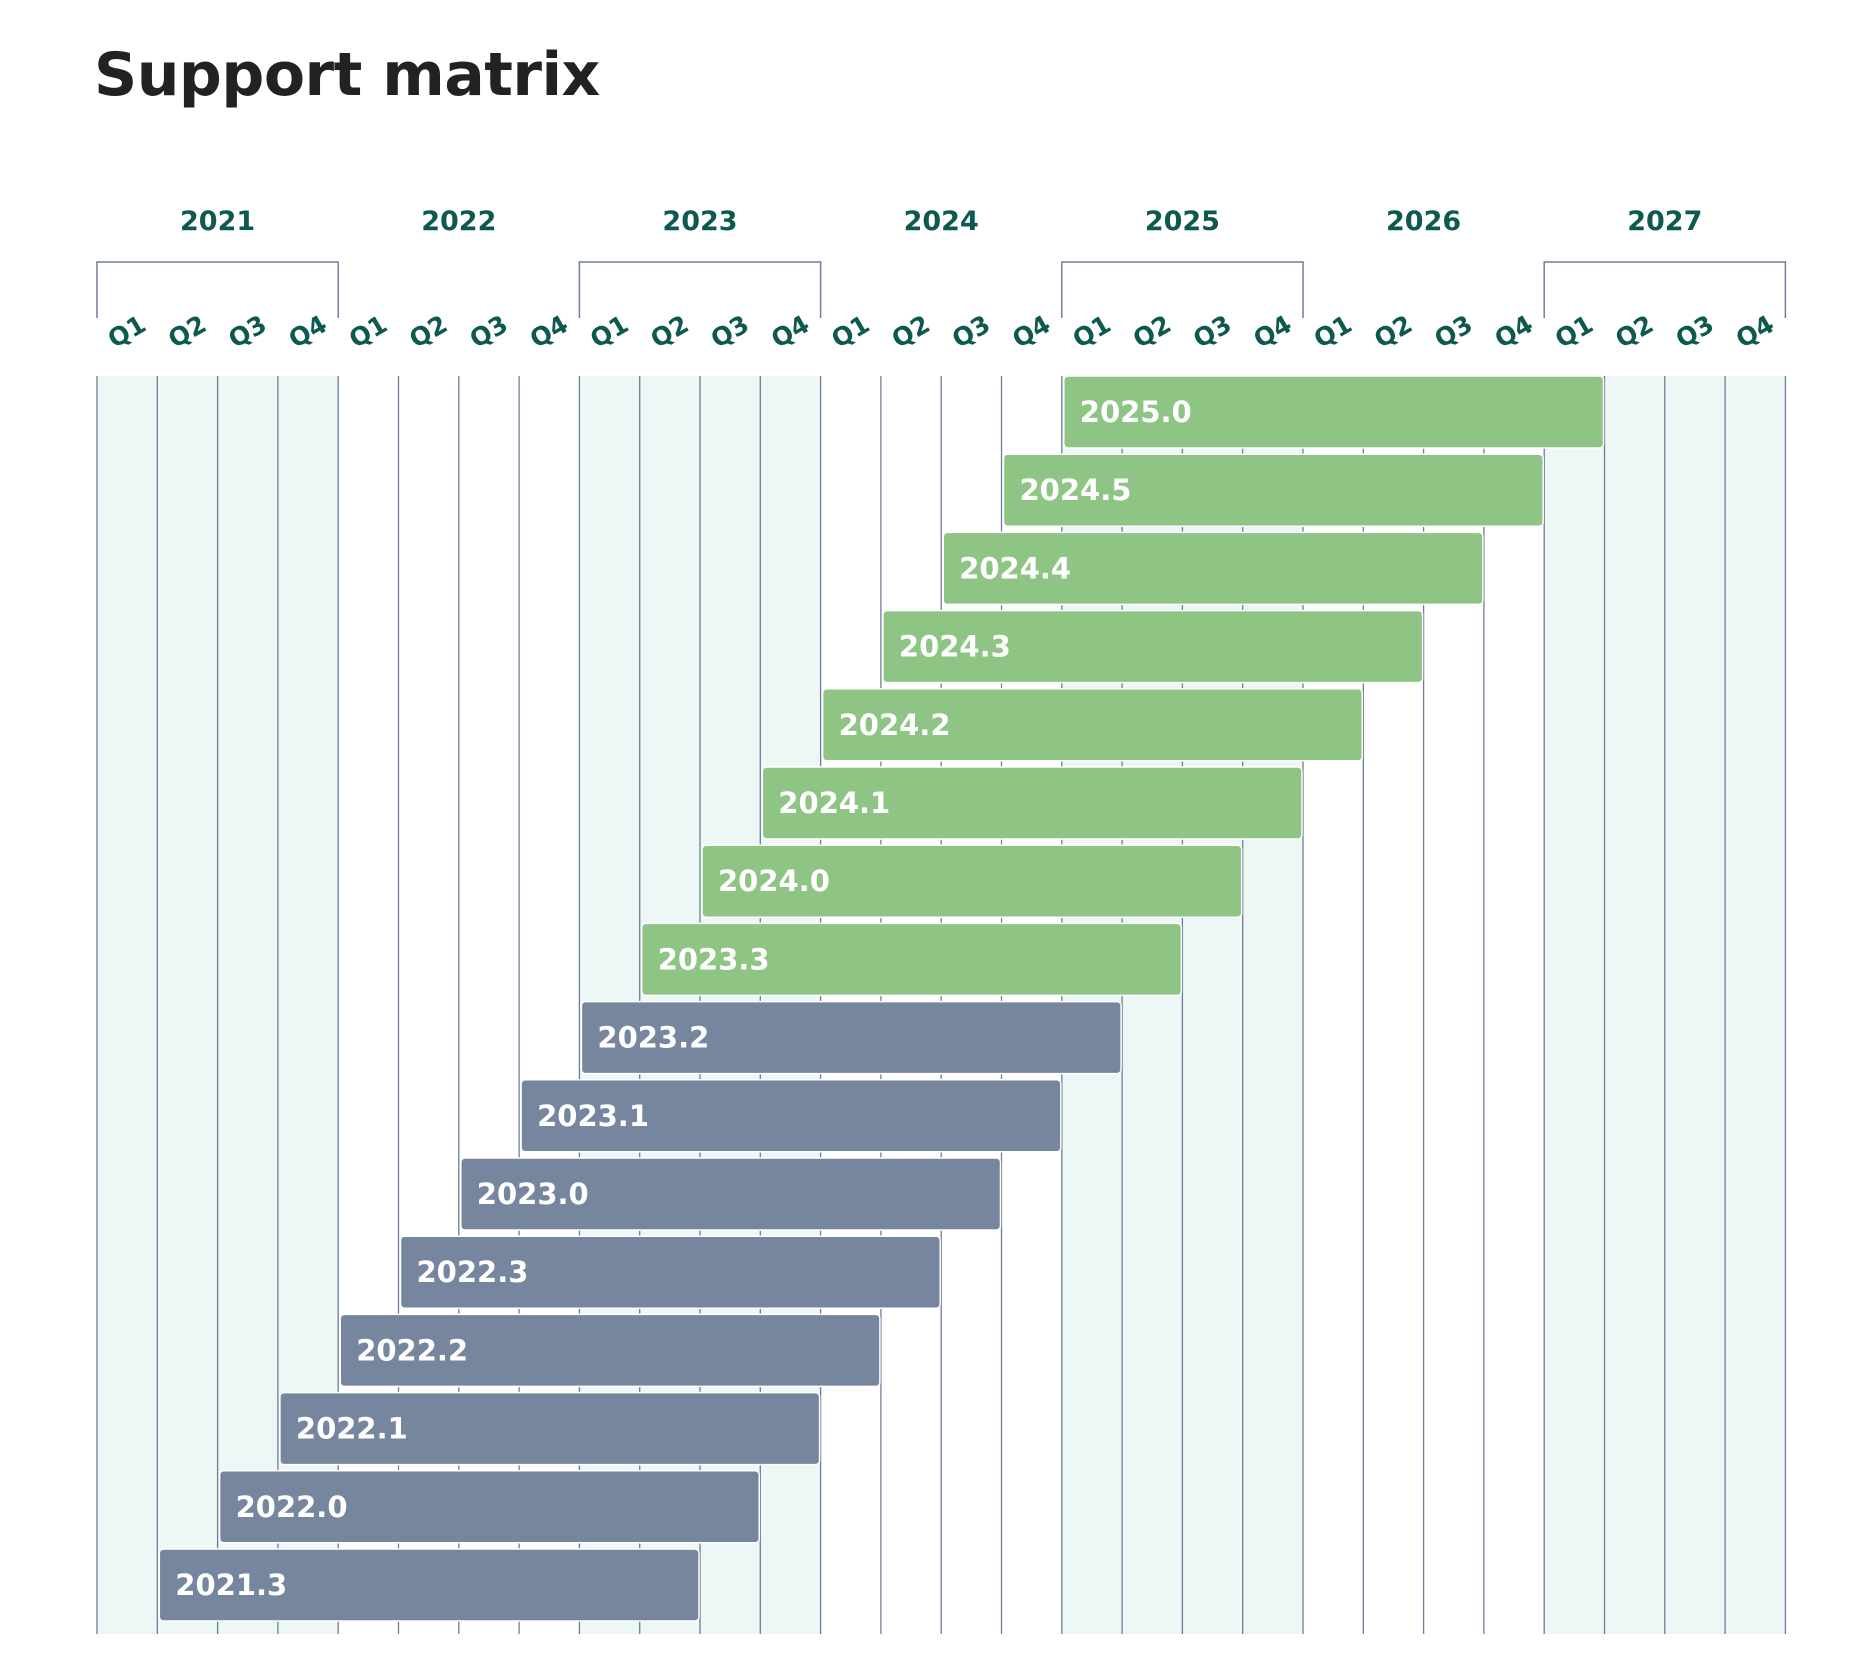  What do you see at coordinates (1032, 803) in the screenshot?
I see `release-bar-2024.1` at bounding box center [1032, 803].